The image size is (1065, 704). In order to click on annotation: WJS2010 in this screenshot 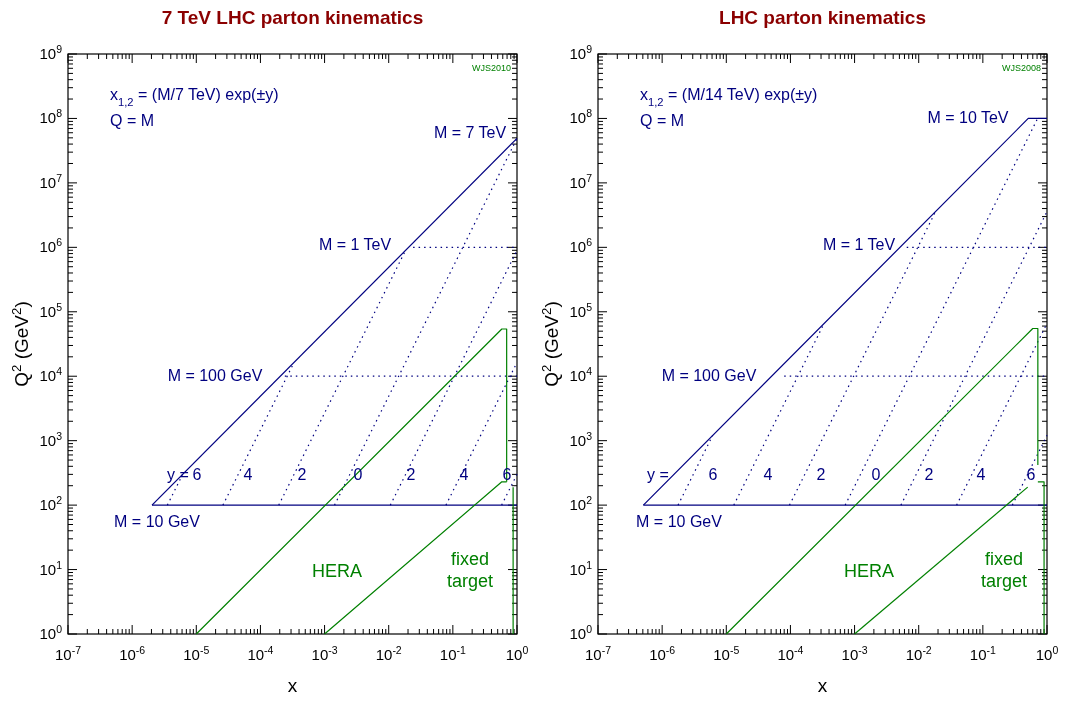, I will do `click(491, 68)`.